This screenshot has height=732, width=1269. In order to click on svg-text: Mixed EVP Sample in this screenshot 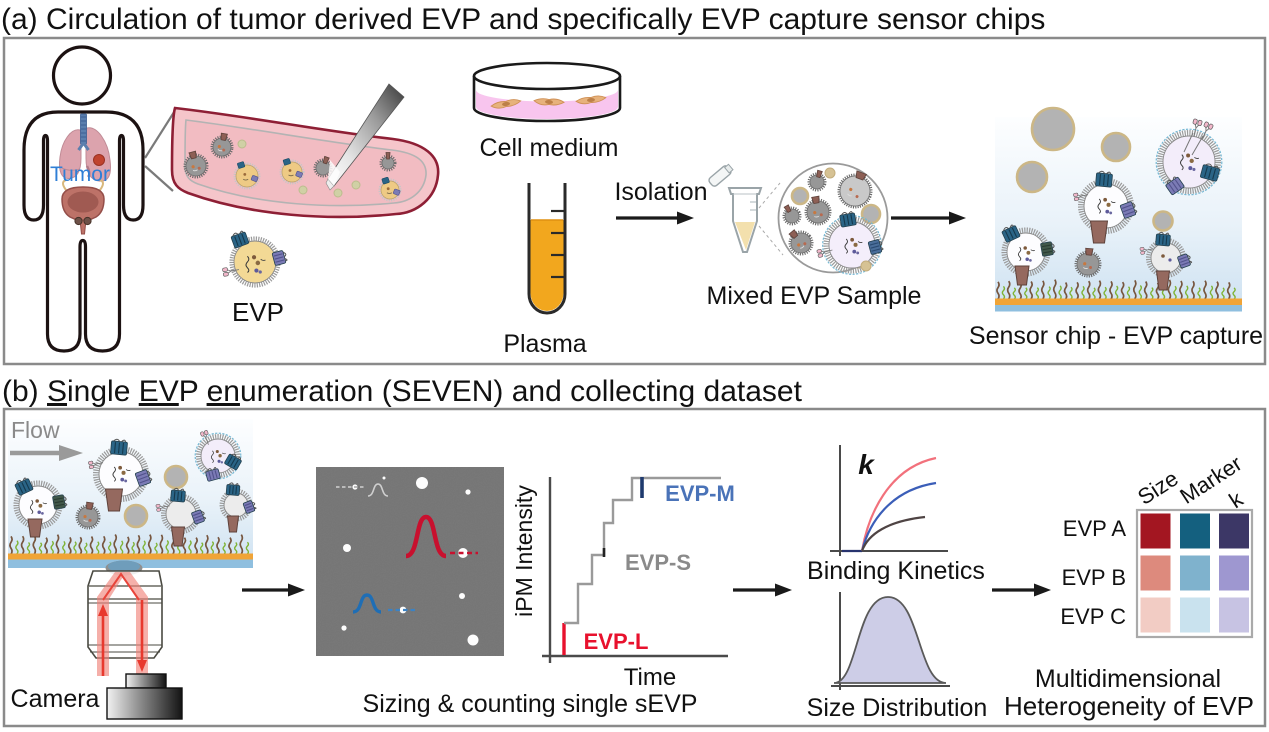, I will do `click(814, 296)`.